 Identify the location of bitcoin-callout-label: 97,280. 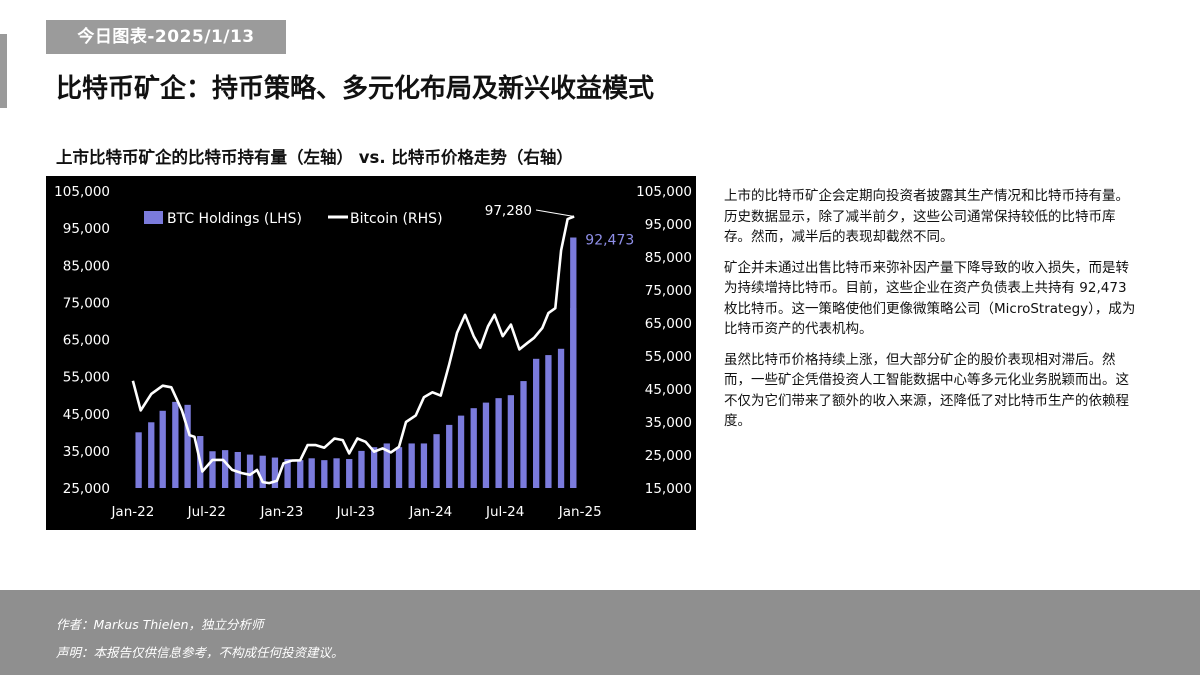
(508, 211).